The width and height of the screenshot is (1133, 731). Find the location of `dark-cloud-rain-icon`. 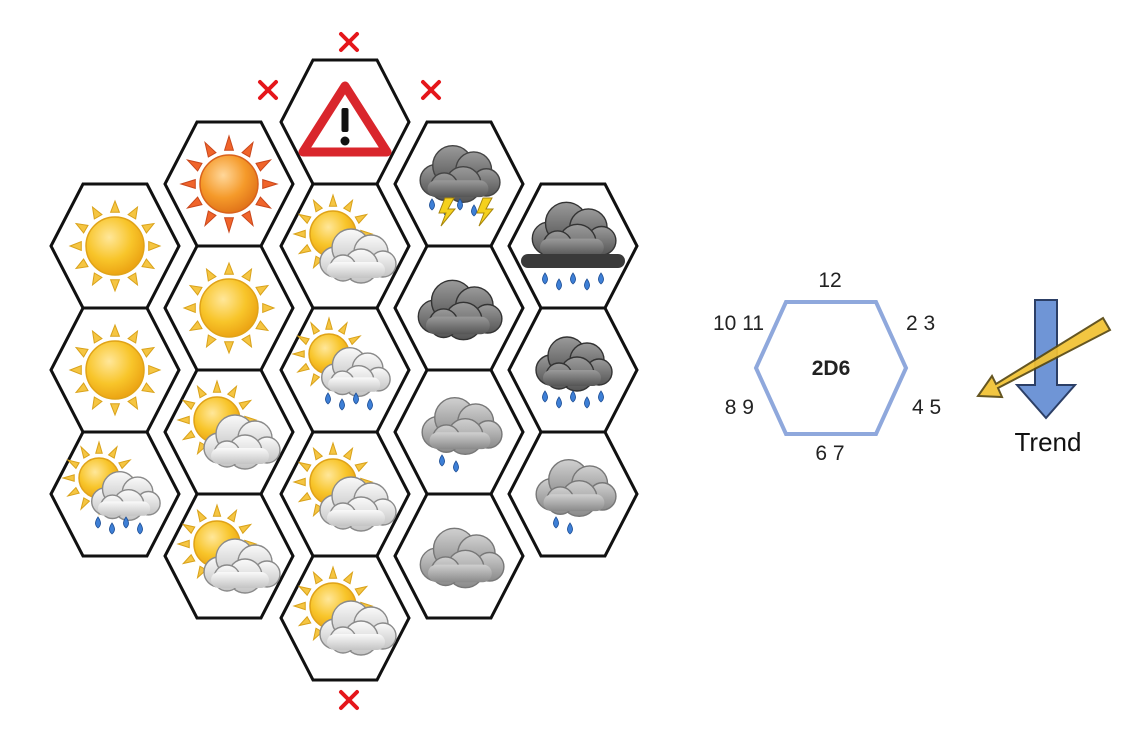

dark-cloud-rain-icon is located at coordinates (574, 372).